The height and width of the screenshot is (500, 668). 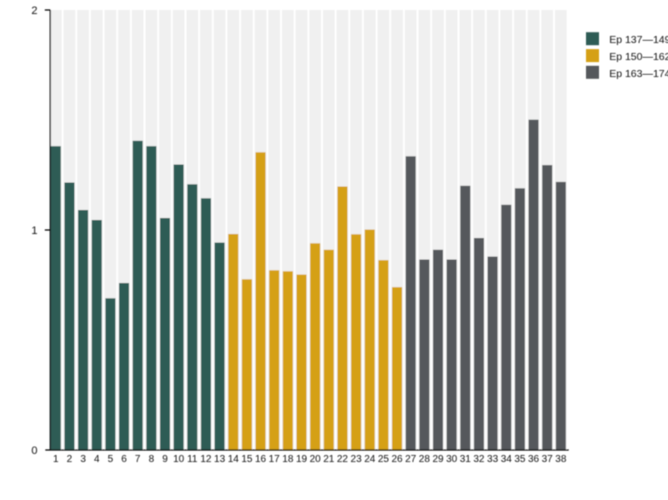 What do you see at coordinates (534, 459) in the screenshot?
I see `svg-text: 36` at bounding box center [534, 459].